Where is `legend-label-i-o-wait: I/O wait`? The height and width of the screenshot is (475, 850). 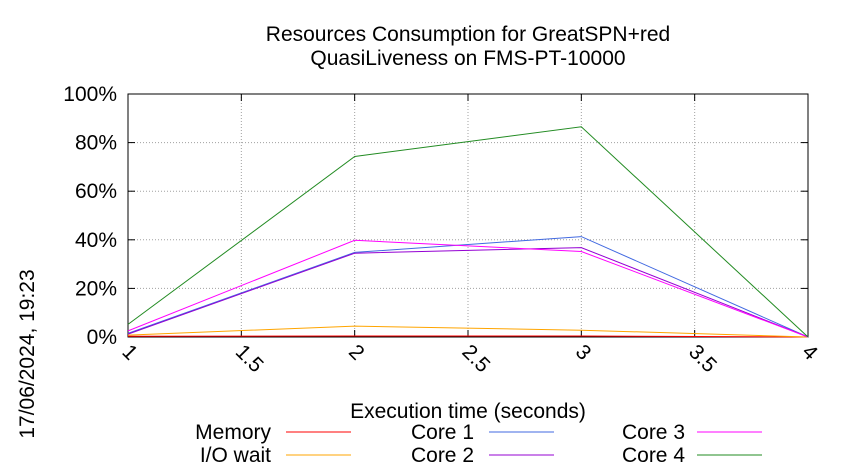
legend-label-i-o-wait: I/O wait is located at coordinates (235, 455).